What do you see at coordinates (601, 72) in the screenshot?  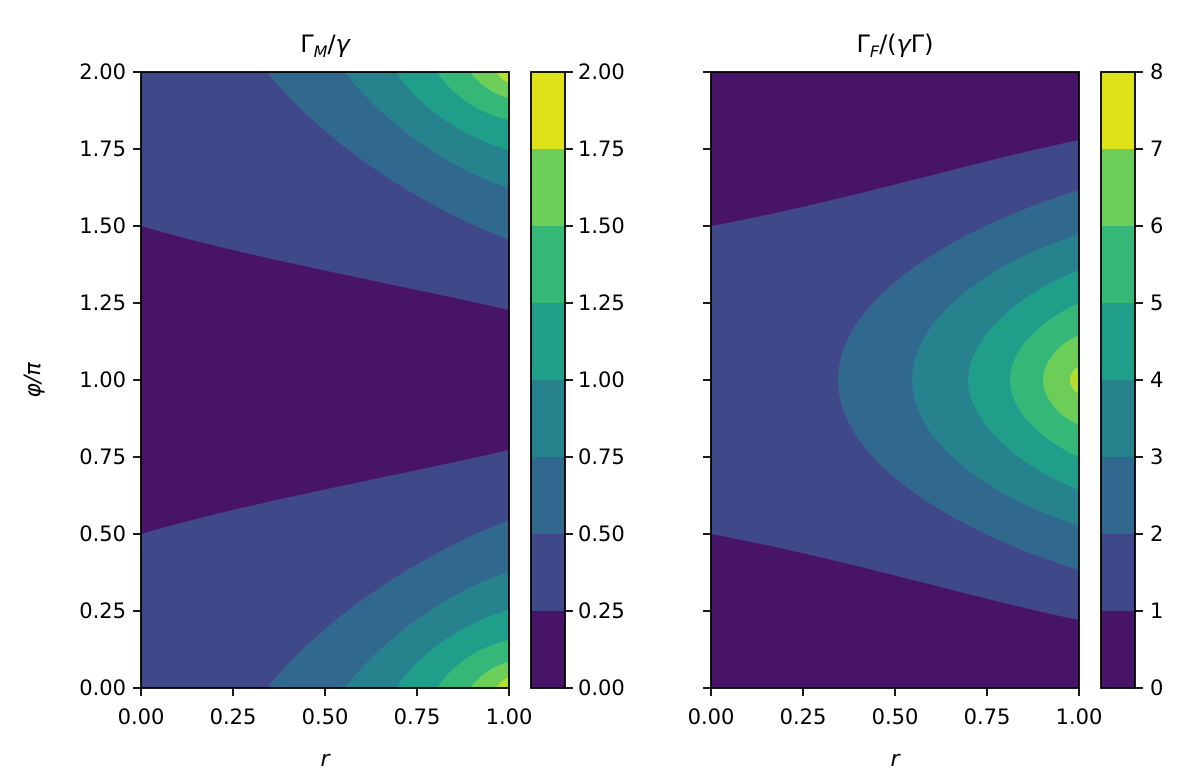 I see `left-cbar-label: 2.00` at bounding box center [601, 72].